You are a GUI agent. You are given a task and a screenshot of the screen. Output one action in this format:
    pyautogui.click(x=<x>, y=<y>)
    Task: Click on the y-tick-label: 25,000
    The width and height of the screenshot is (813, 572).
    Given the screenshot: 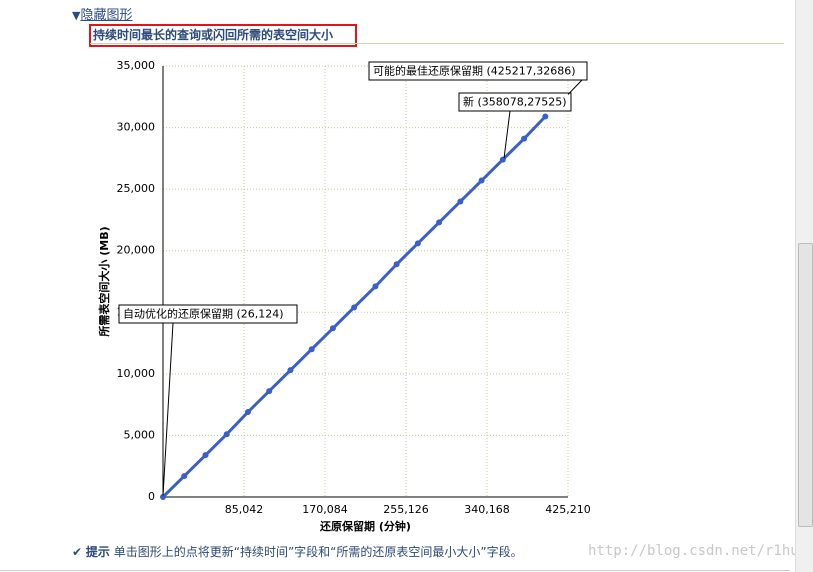 What is the action you would take?
    pyautogui.click(x=136, y=188)
    